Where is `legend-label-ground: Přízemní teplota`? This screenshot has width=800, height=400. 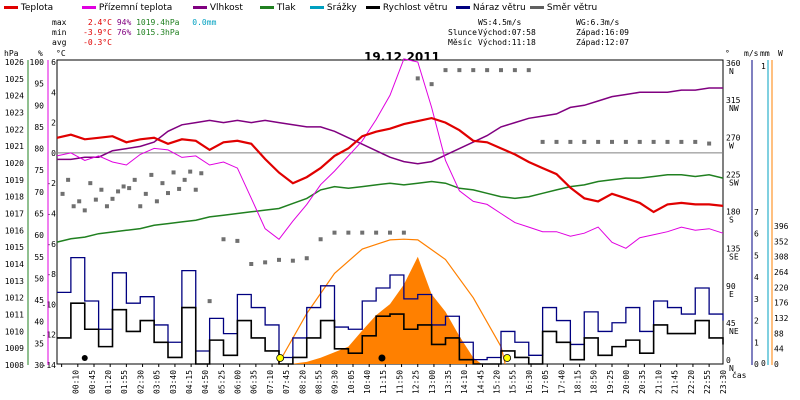 legend-label-ground: Přízemní teplota is located at coordinates (135, 8).